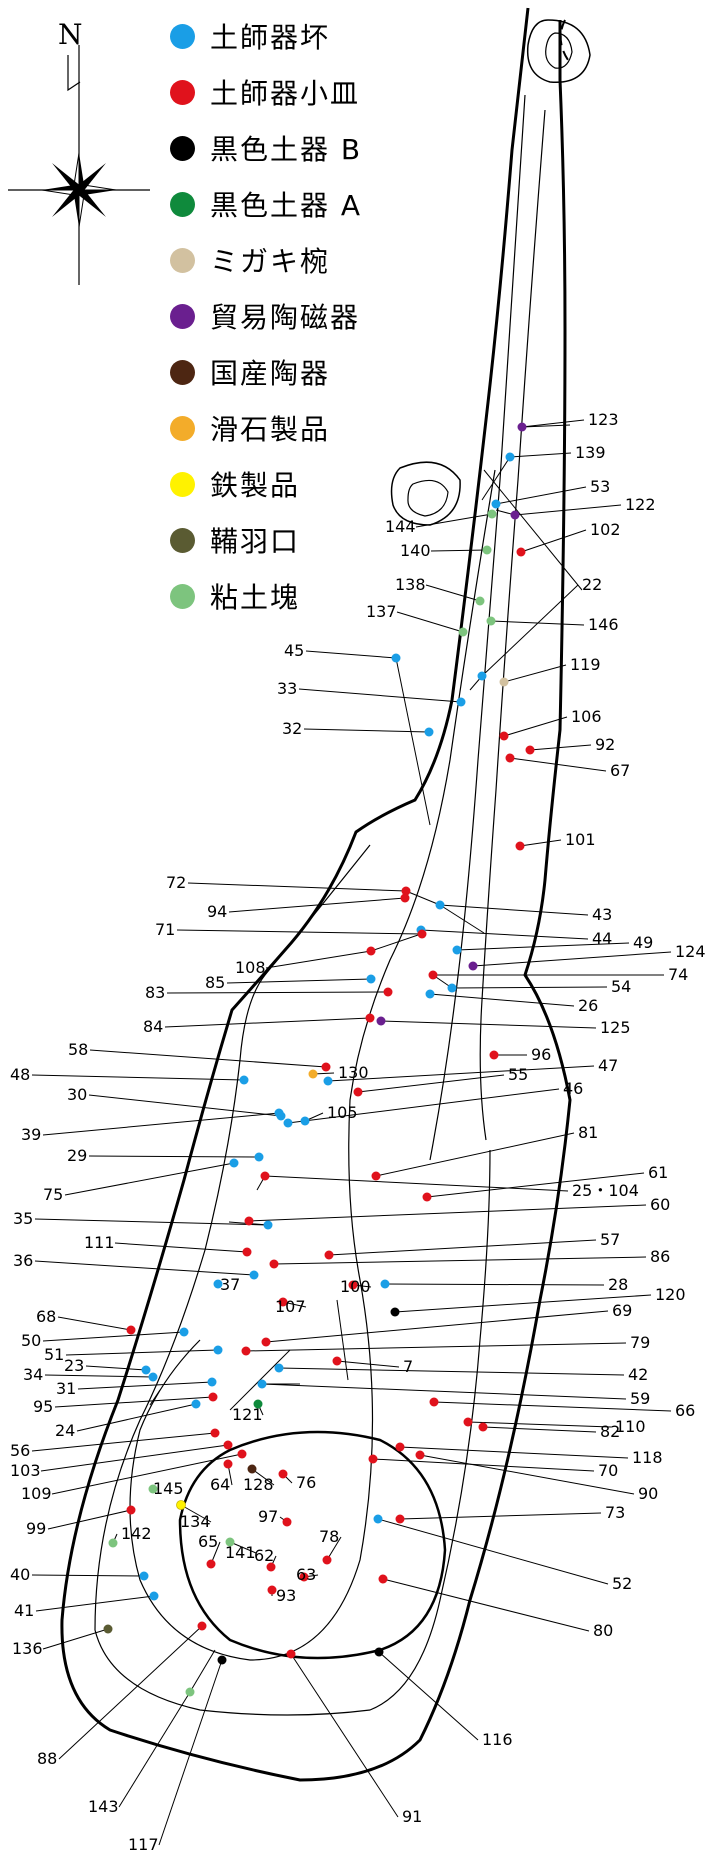 The image size is (706, 1858). What do you see at coordinates (182, 540) in the screenshot?
I see `fuigo-dot-icon` at bounding box center [182, 540].